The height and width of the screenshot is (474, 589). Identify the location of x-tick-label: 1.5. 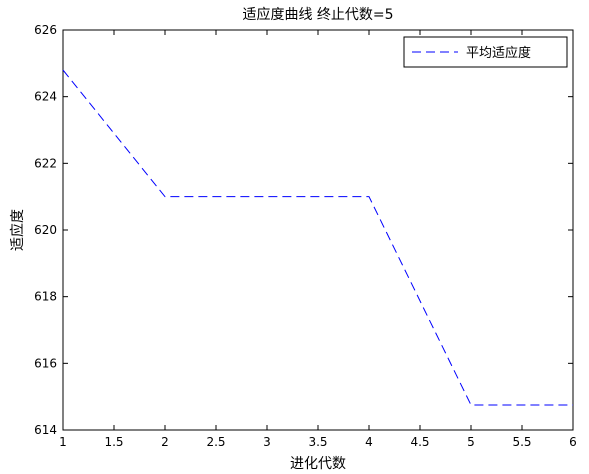
(113, 442).